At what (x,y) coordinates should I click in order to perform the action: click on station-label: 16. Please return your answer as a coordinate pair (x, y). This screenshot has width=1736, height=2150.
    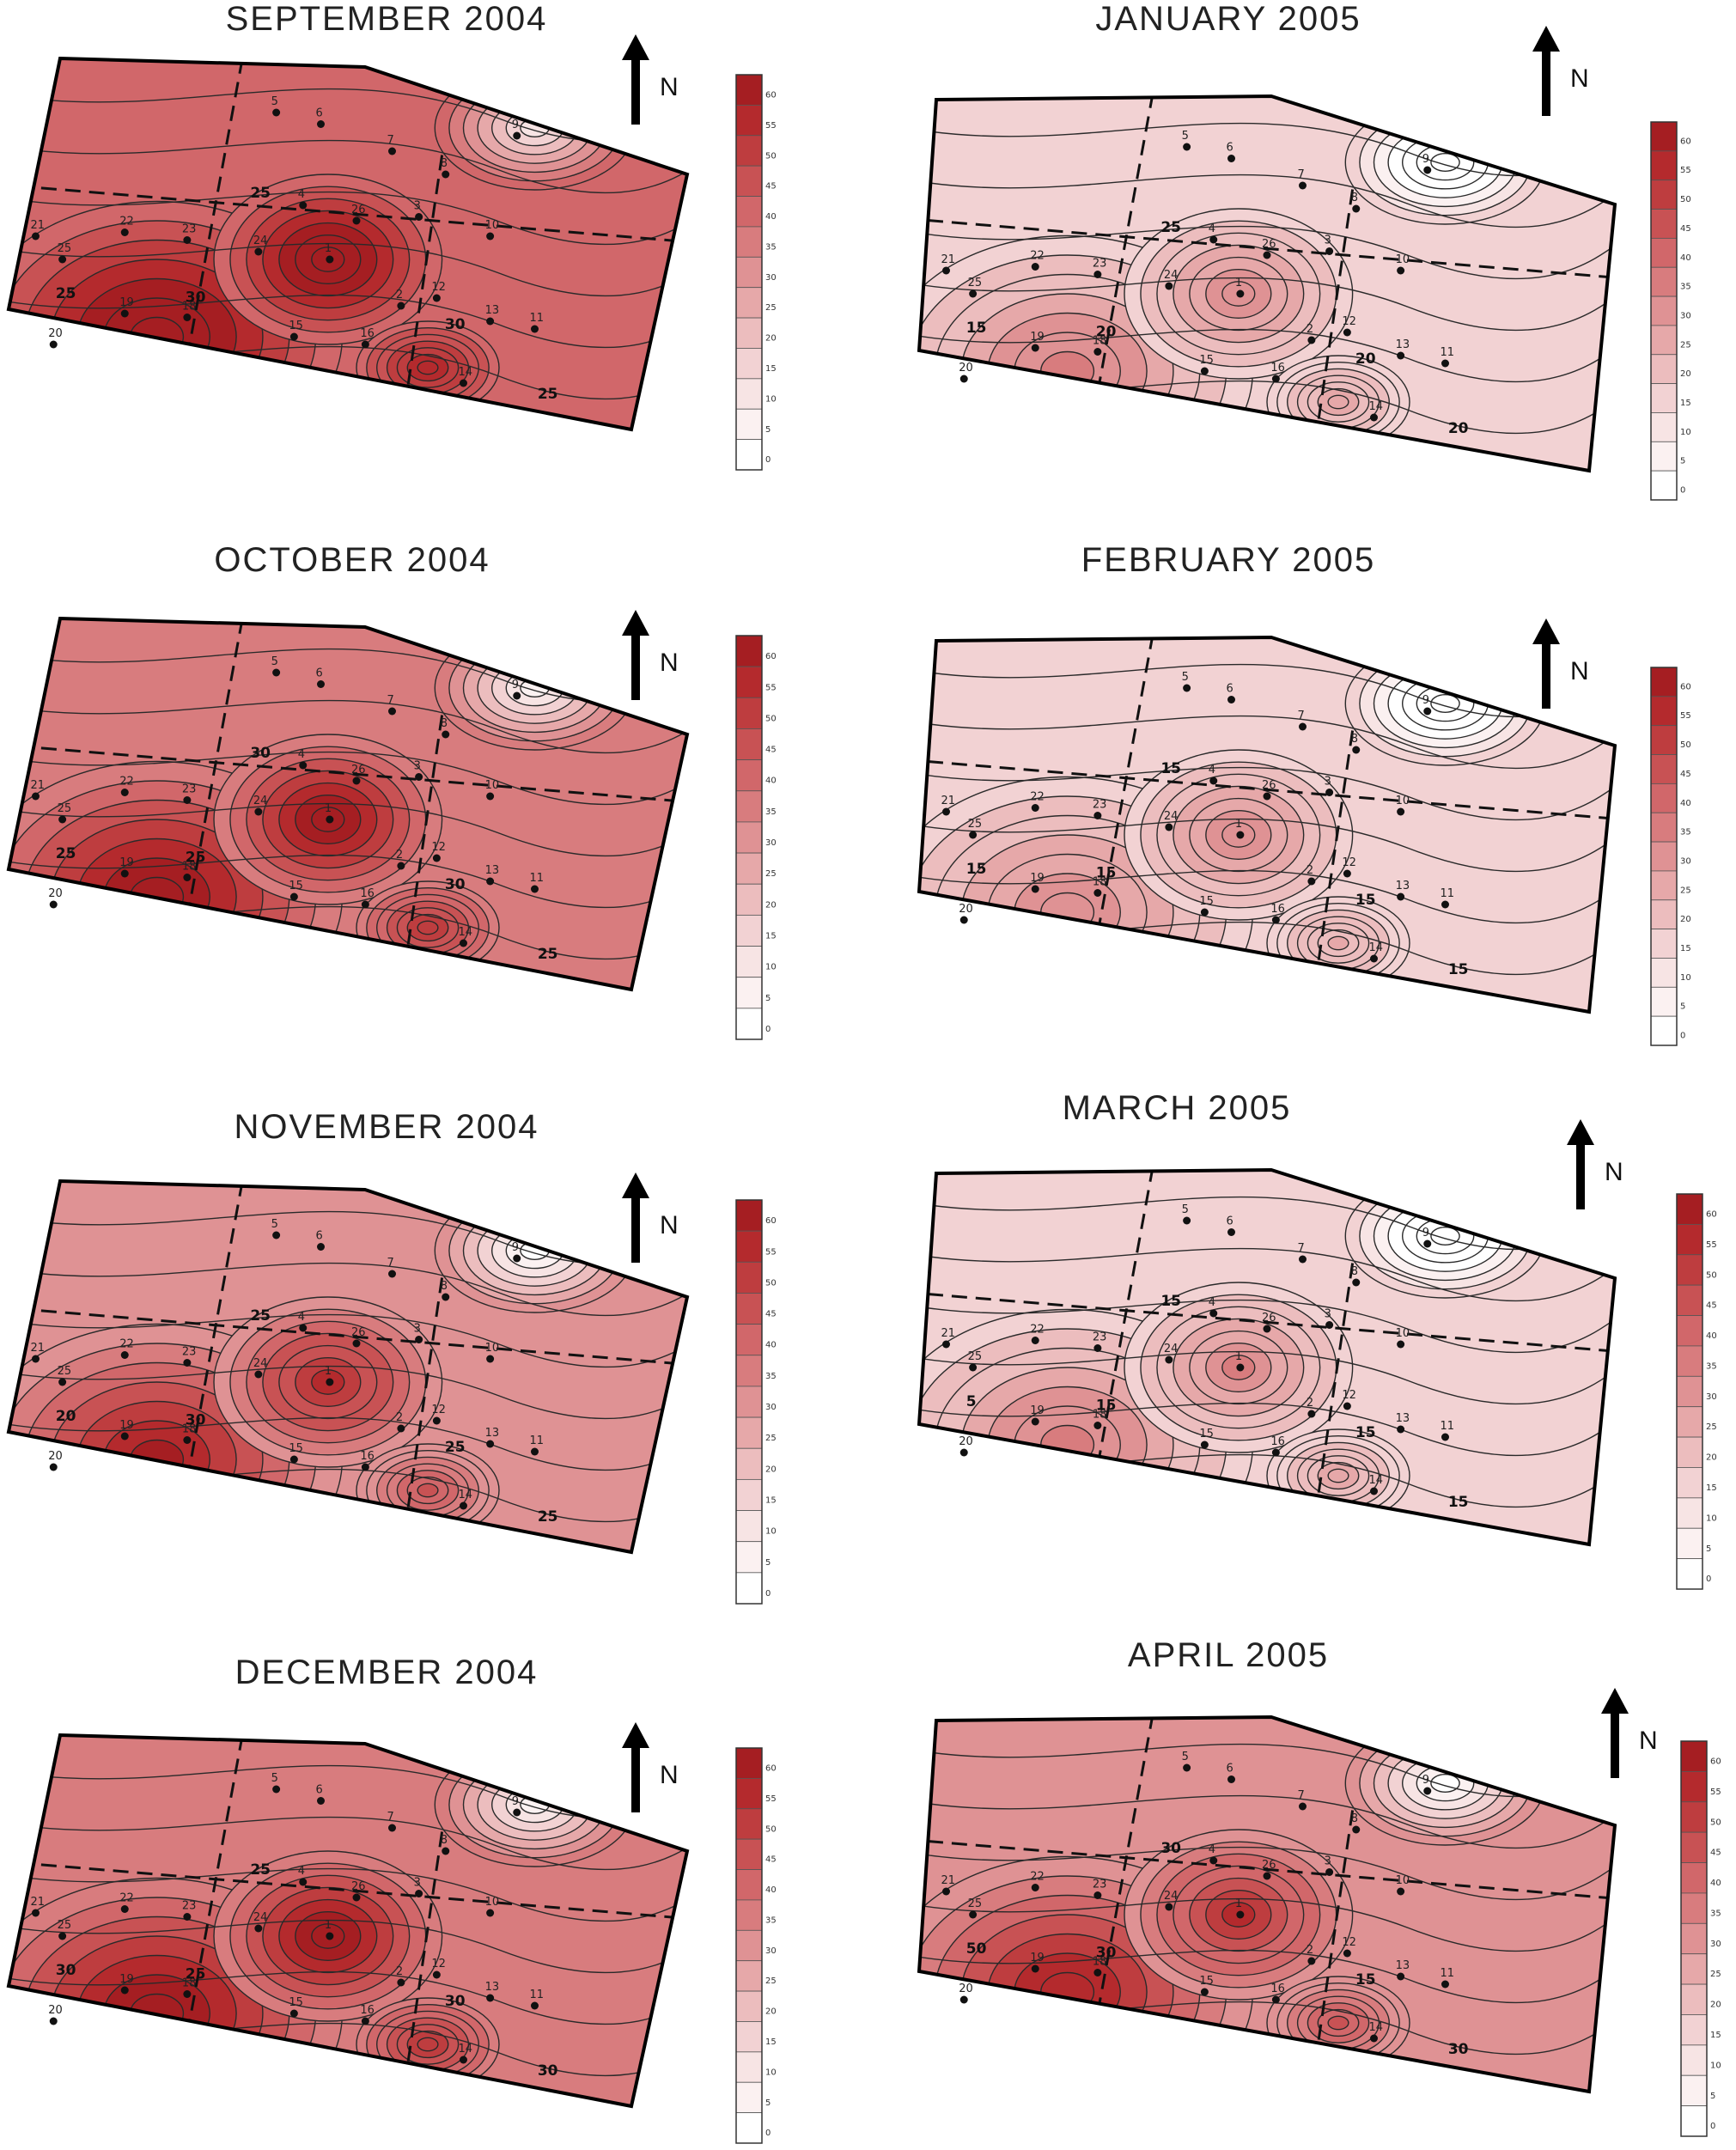
    Looking at the image, I should click on (367, 333).